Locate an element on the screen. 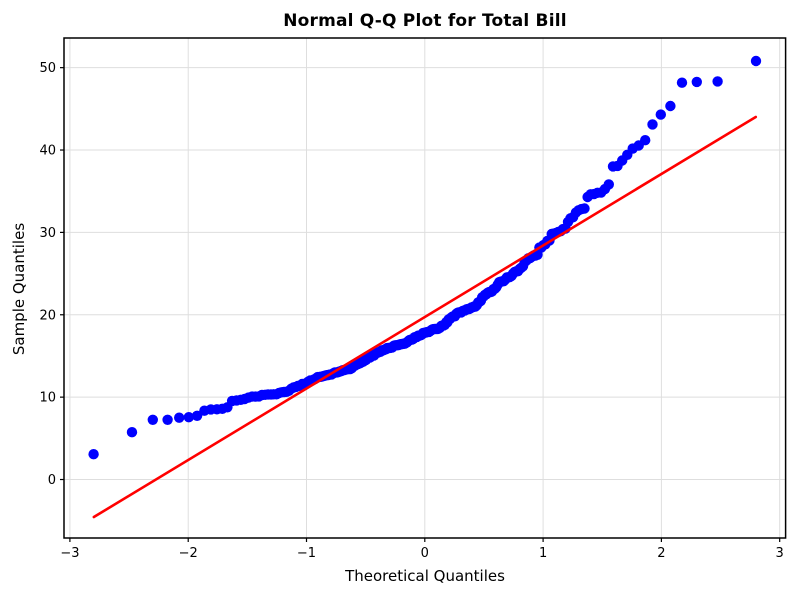  chart-title: Normal Q-Q Plot for Total Bill is located at coordinates (425, 21).